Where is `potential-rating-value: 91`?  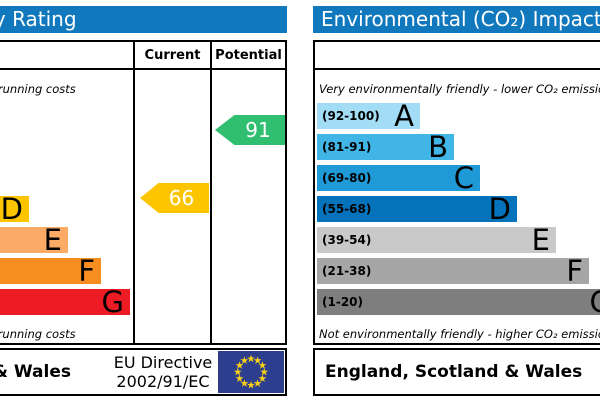
potential-rating-value: 91 is located at coordinates (258, 130).